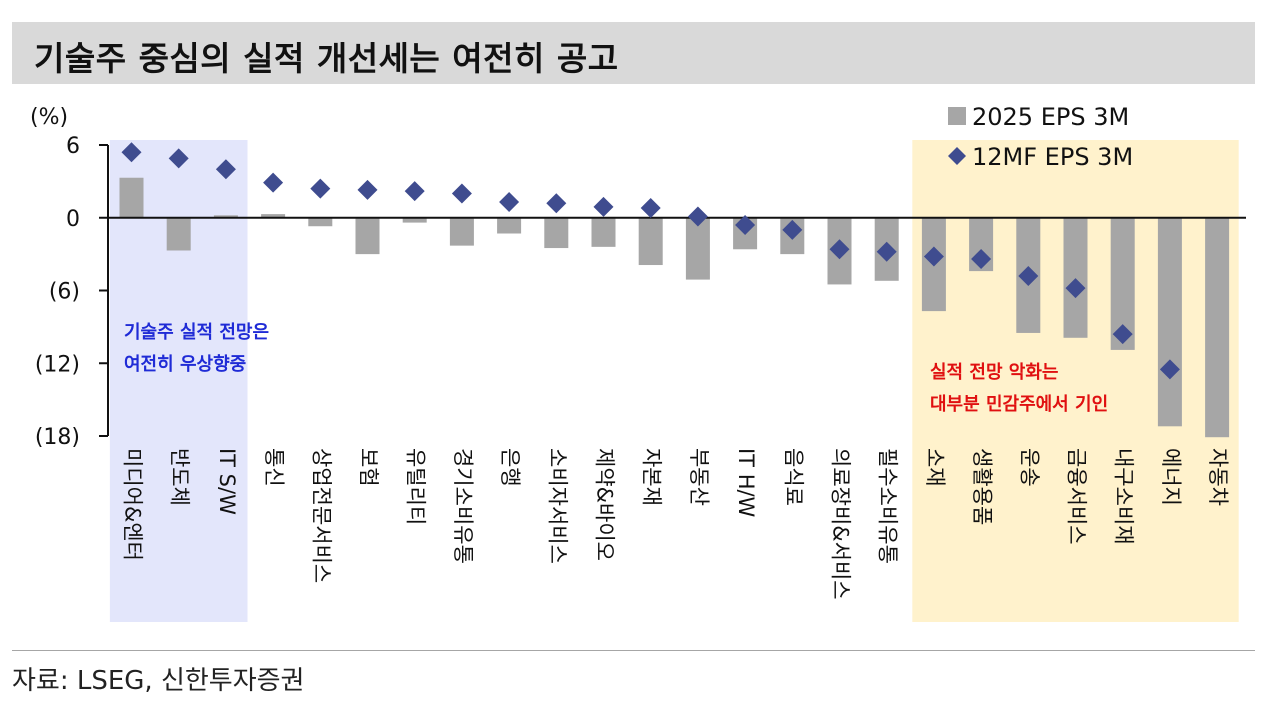 This screenshot has height=711, width=1265. I want to click on chart-title: 기술주 중심의 실적 개선세는 여전히 공고, so click(326, 58).